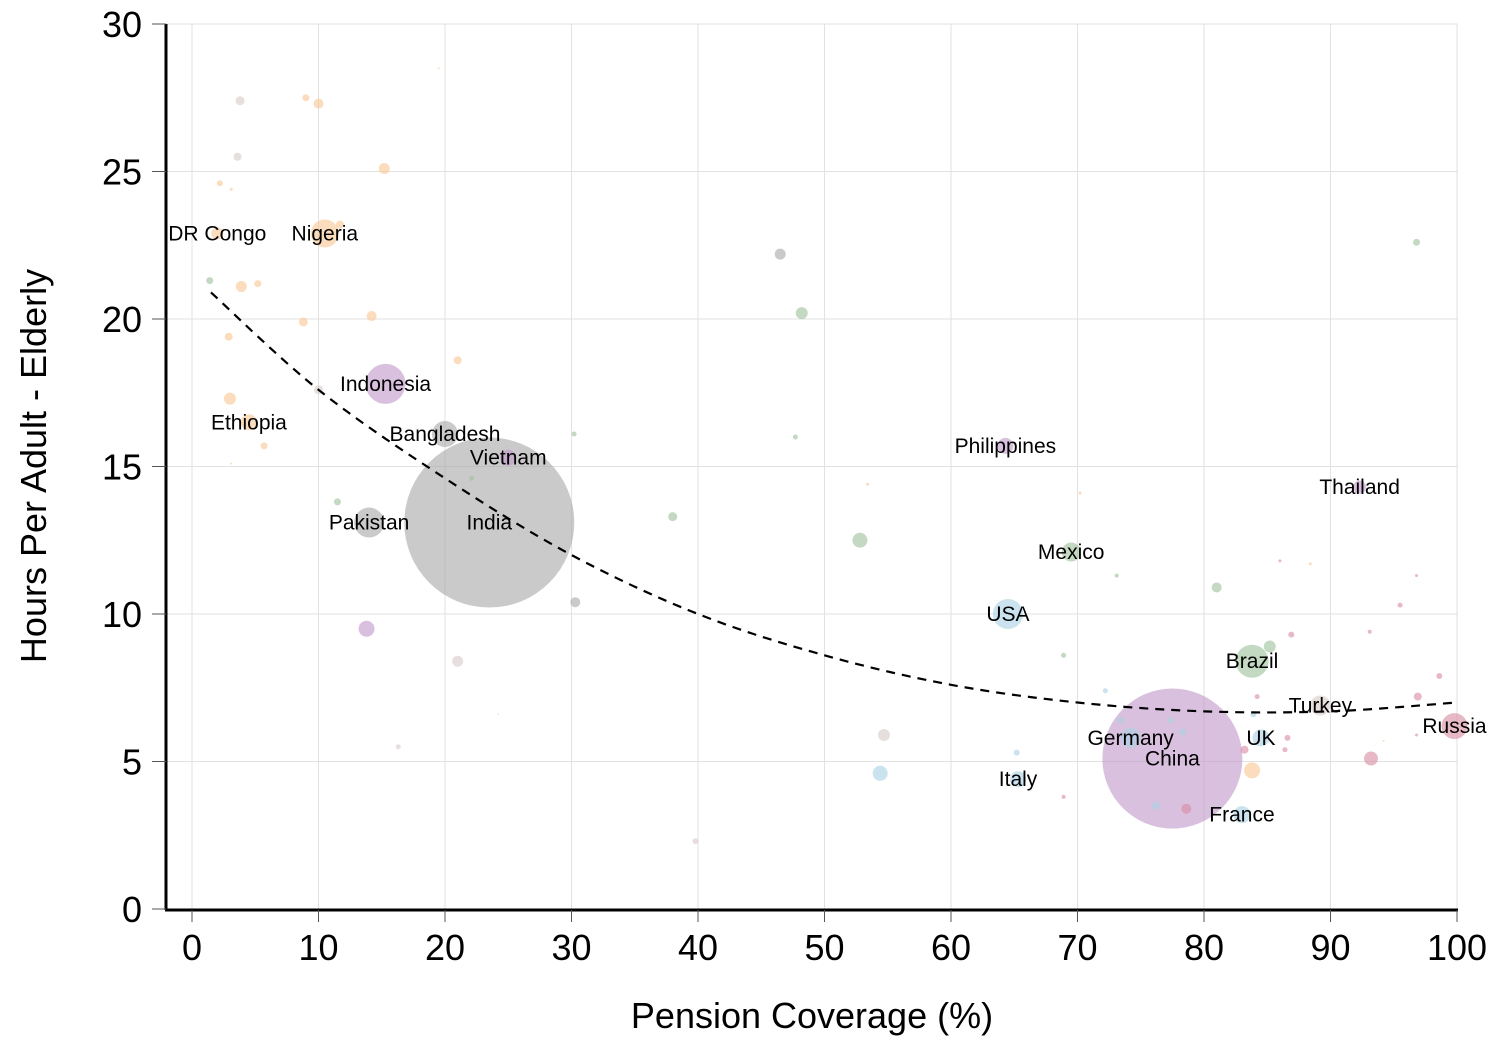 This screenshot has height=1049, width=1492. What do you see at coordinates (1457, 947) in the screenshot?
I see `x-tick-label: 100` at bounding box center [1457, 947].